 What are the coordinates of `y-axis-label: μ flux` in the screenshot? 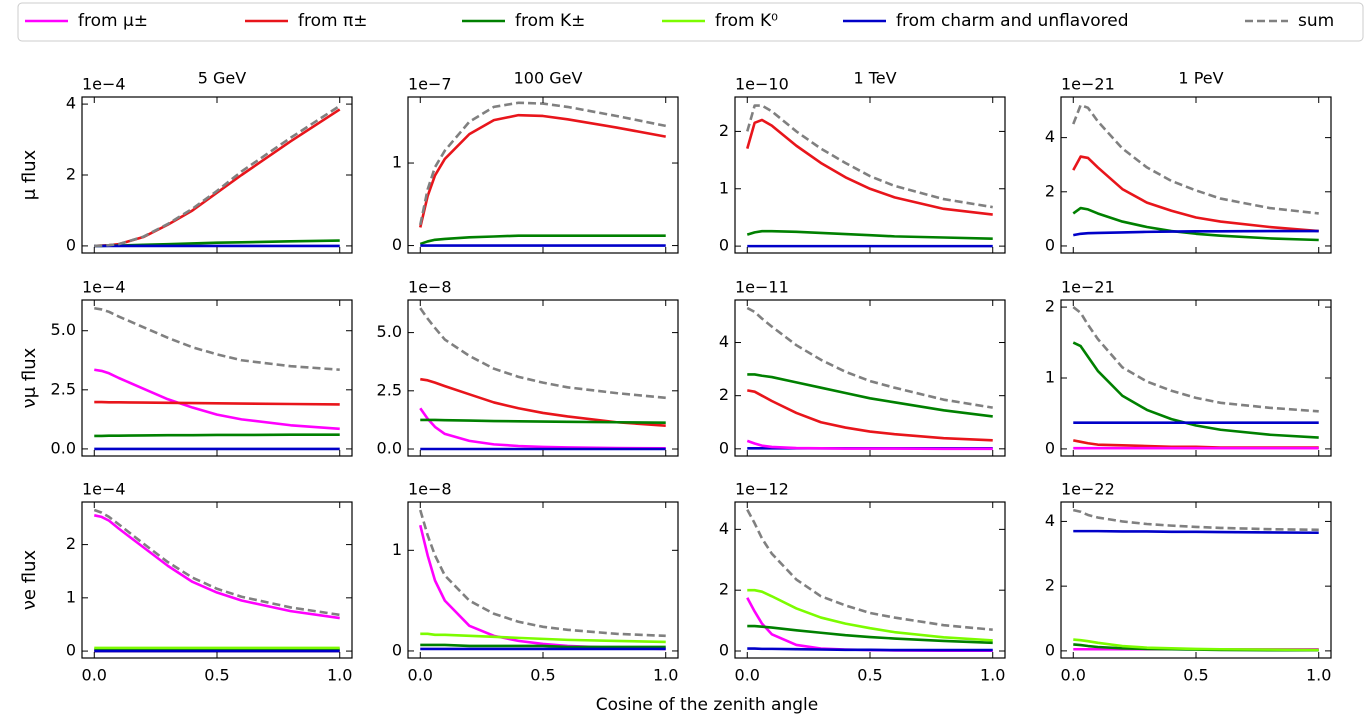 It's located at (29, 174).